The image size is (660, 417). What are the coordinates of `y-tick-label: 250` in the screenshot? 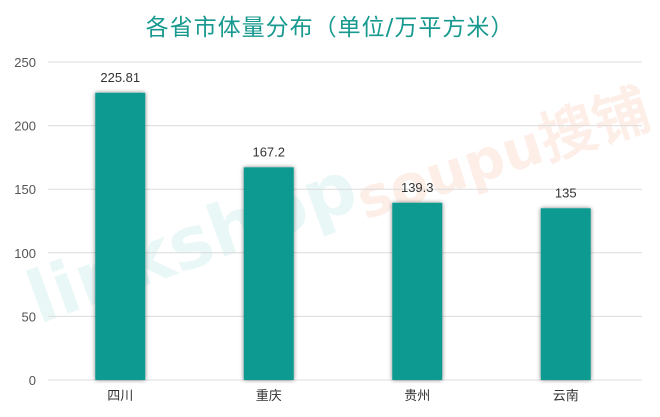 It's located at (25, 62).